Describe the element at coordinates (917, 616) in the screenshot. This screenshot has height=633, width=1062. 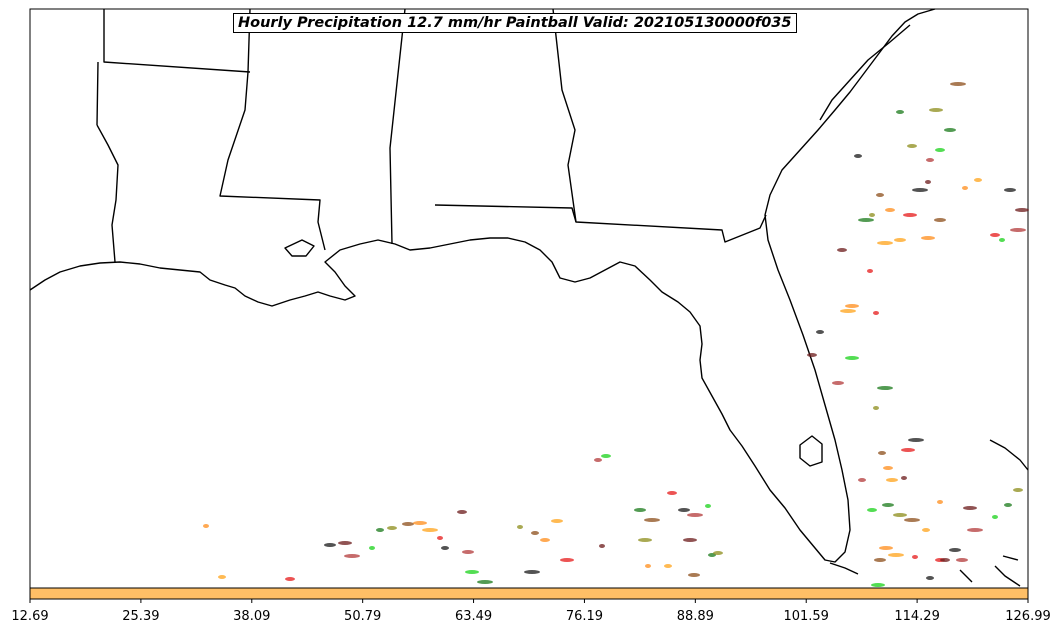
I see `colorbar-tick-label: 114.29` at that location.